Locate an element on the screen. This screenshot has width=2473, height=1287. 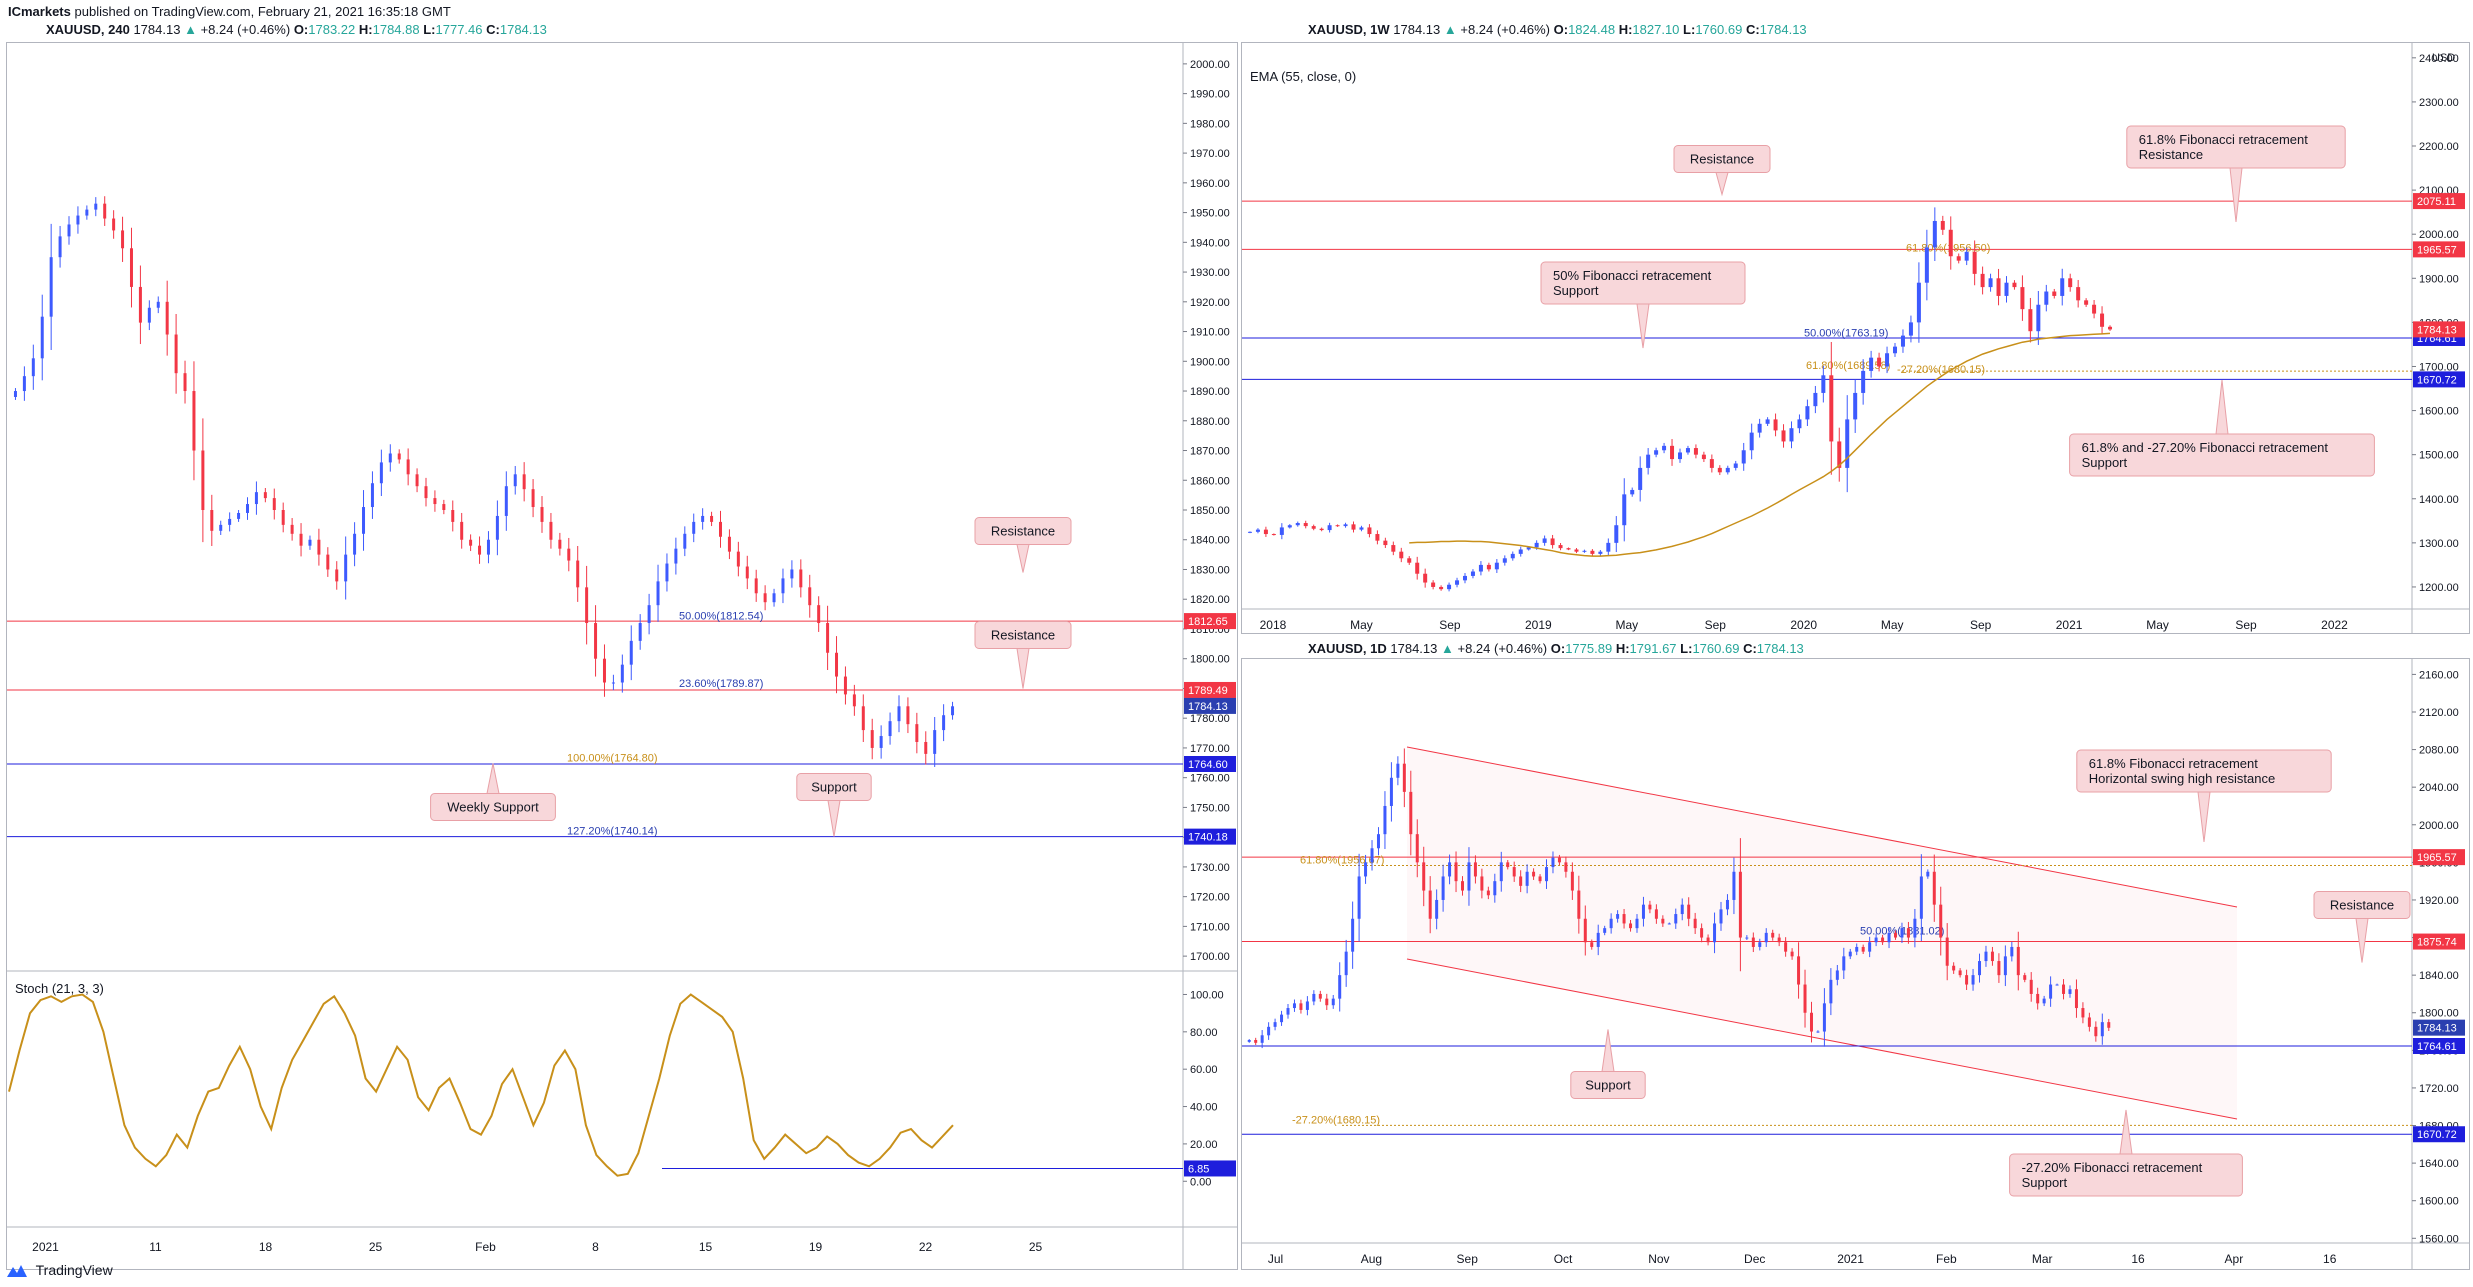
y-axis-label: 1940.00 is located at coordinates (1210, 243).